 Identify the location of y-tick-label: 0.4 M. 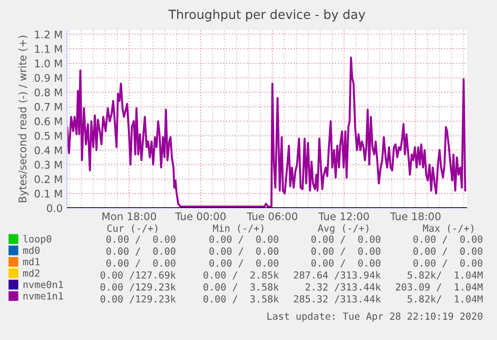
(48, 150).